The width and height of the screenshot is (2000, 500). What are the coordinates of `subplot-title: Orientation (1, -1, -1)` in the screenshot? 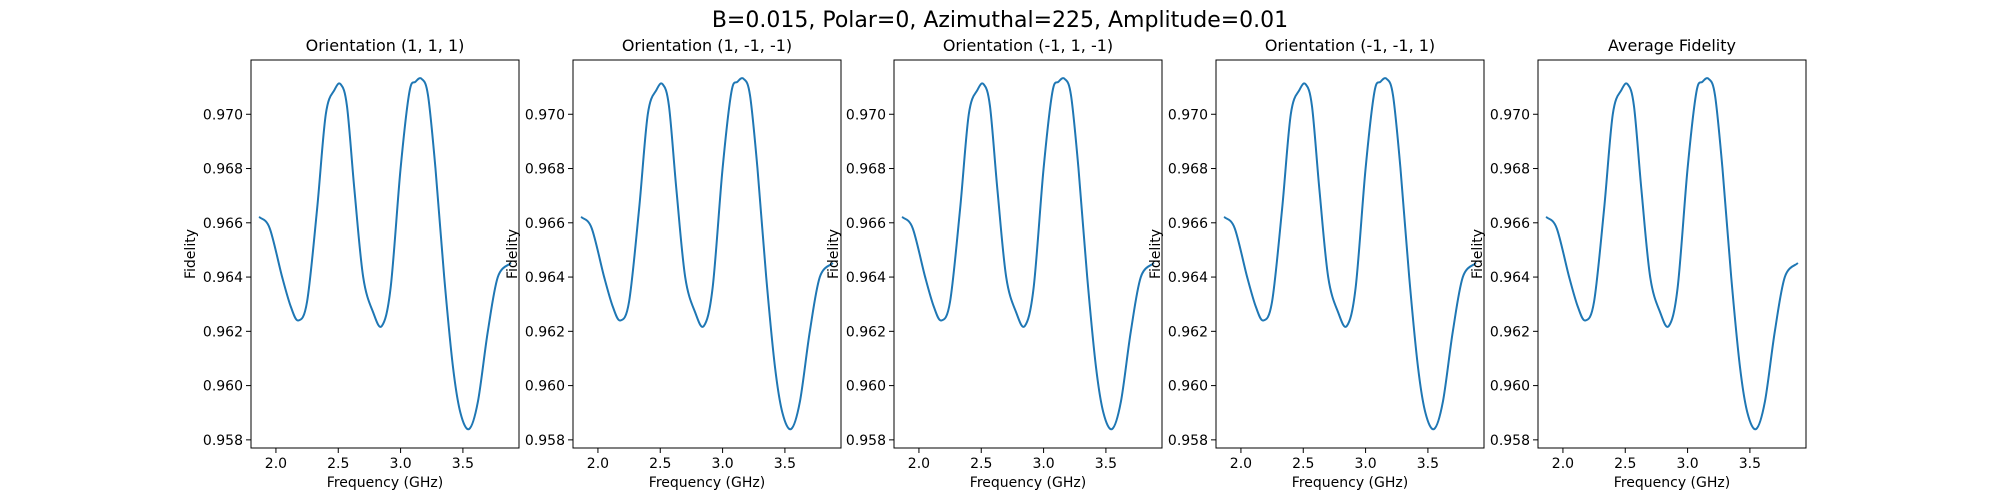 It's located at (707, 45).